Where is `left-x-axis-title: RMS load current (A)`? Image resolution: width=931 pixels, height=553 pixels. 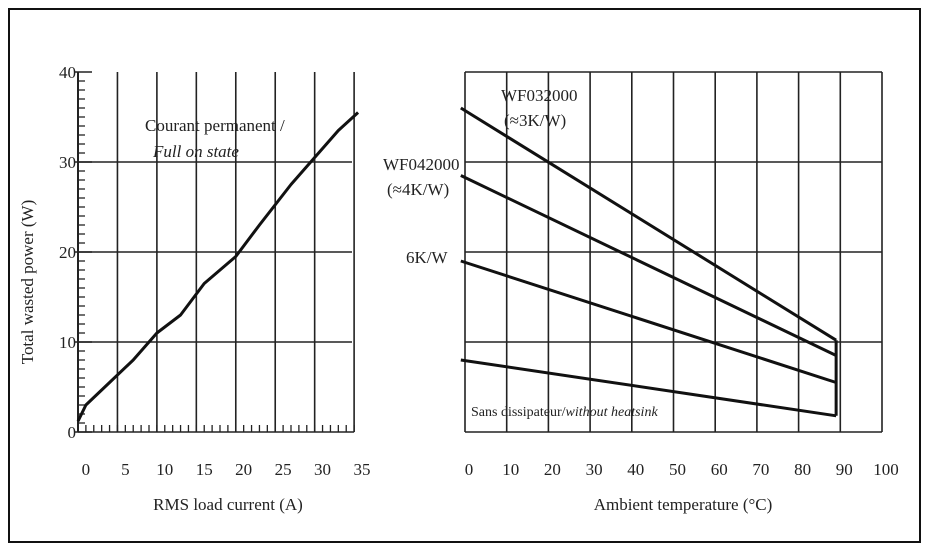
left-x-axis-title: RMS load current (A) is located at coordinates (228, 504).